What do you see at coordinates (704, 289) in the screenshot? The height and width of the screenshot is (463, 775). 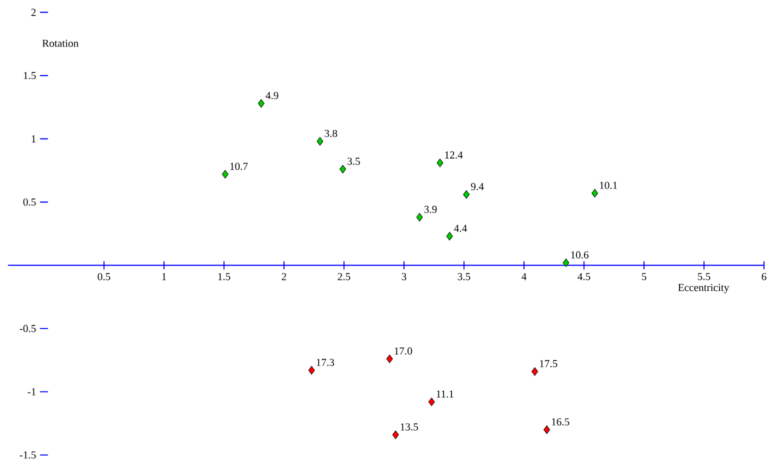 I see `x-axis-title: Eccentricity` at bounding box center [704, 289].